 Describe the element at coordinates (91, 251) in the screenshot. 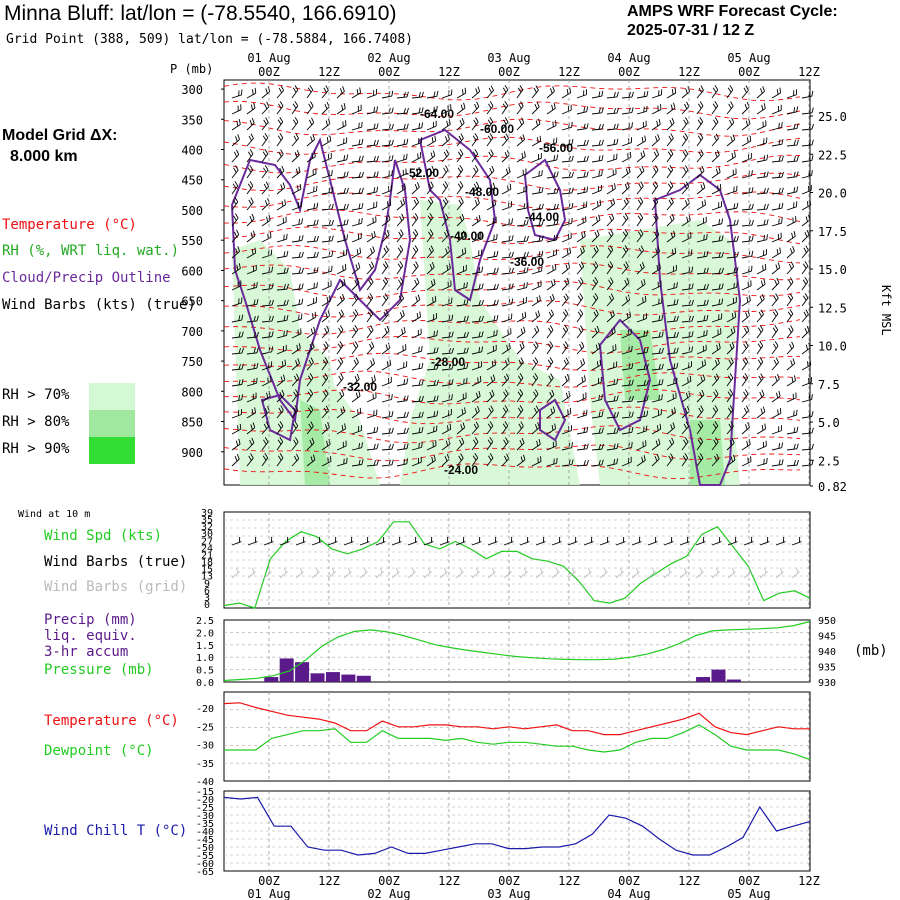

I see `legend-rh: RH (%, WRT liq. wat.)` at that location.